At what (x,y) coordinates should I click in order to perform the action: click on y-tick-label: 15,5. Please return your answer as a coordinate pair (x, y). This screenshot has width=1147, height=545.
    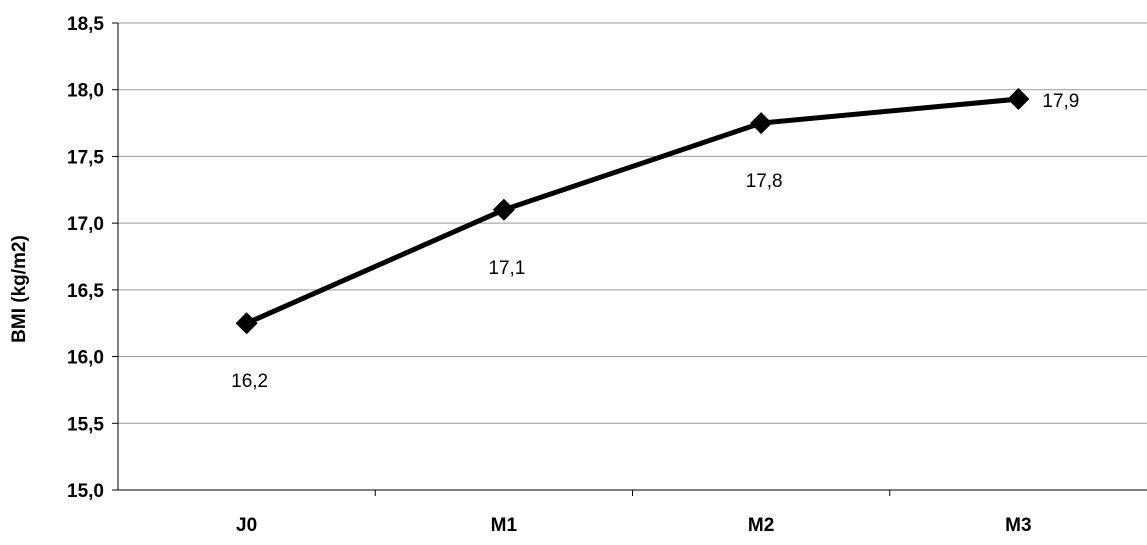
    Looking at the image, I should click on (85, 424).